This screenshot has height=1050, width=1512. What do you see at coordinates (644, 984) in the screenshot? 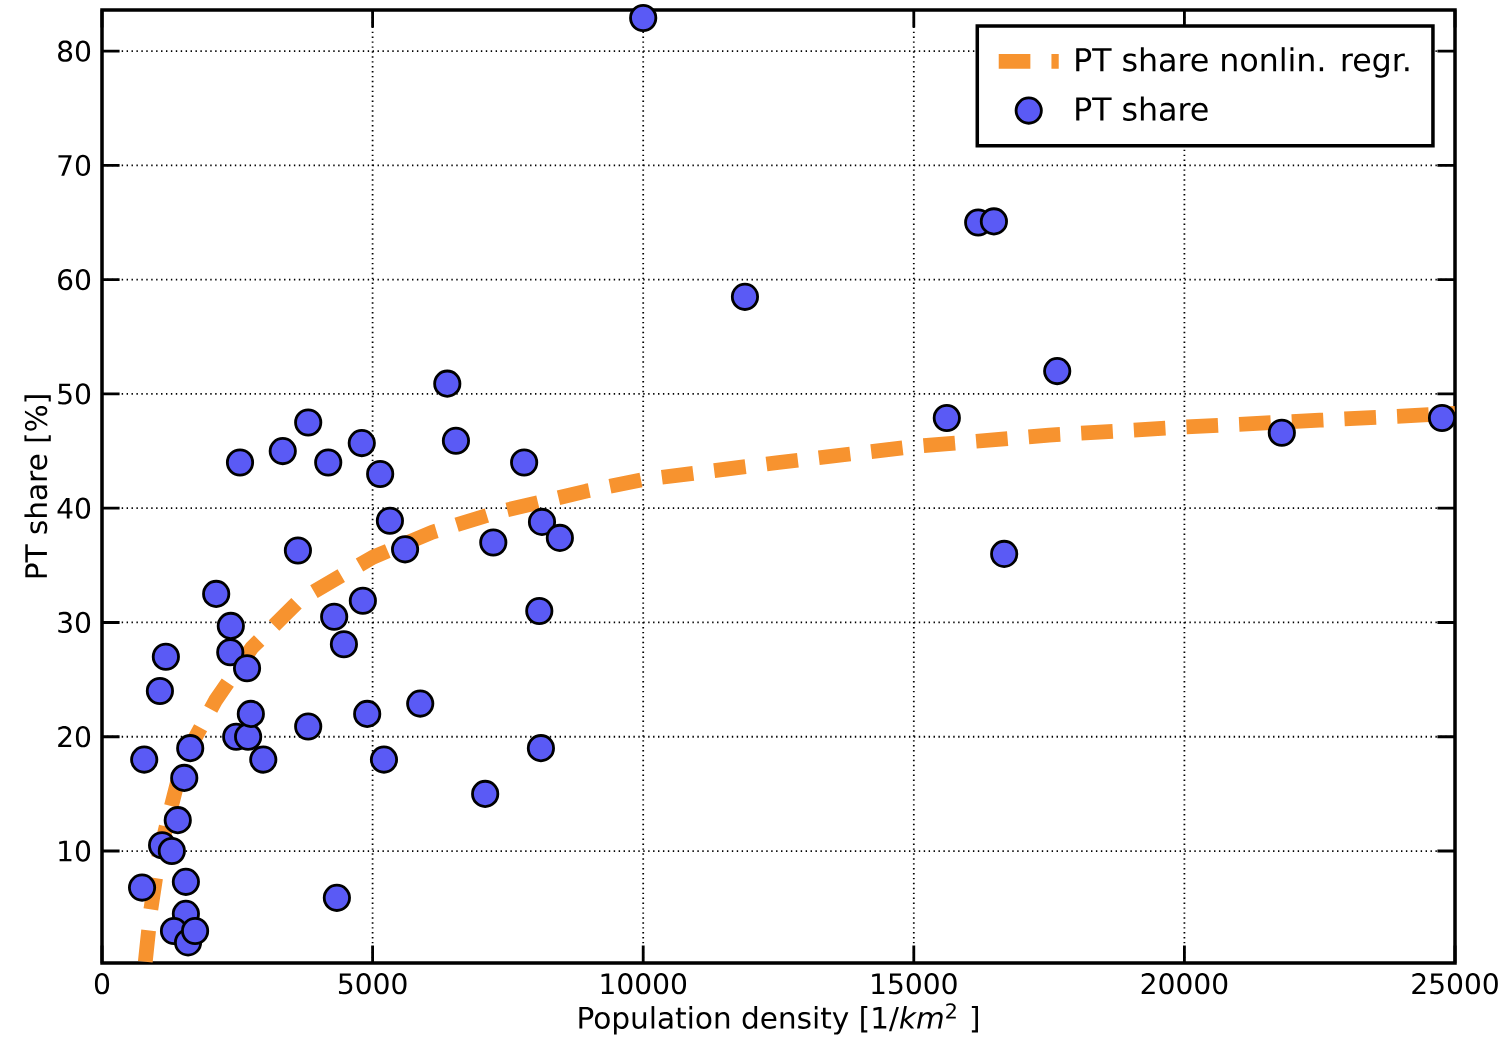
I see `x-tick-label: 10000` at bounding box center [644, 984].